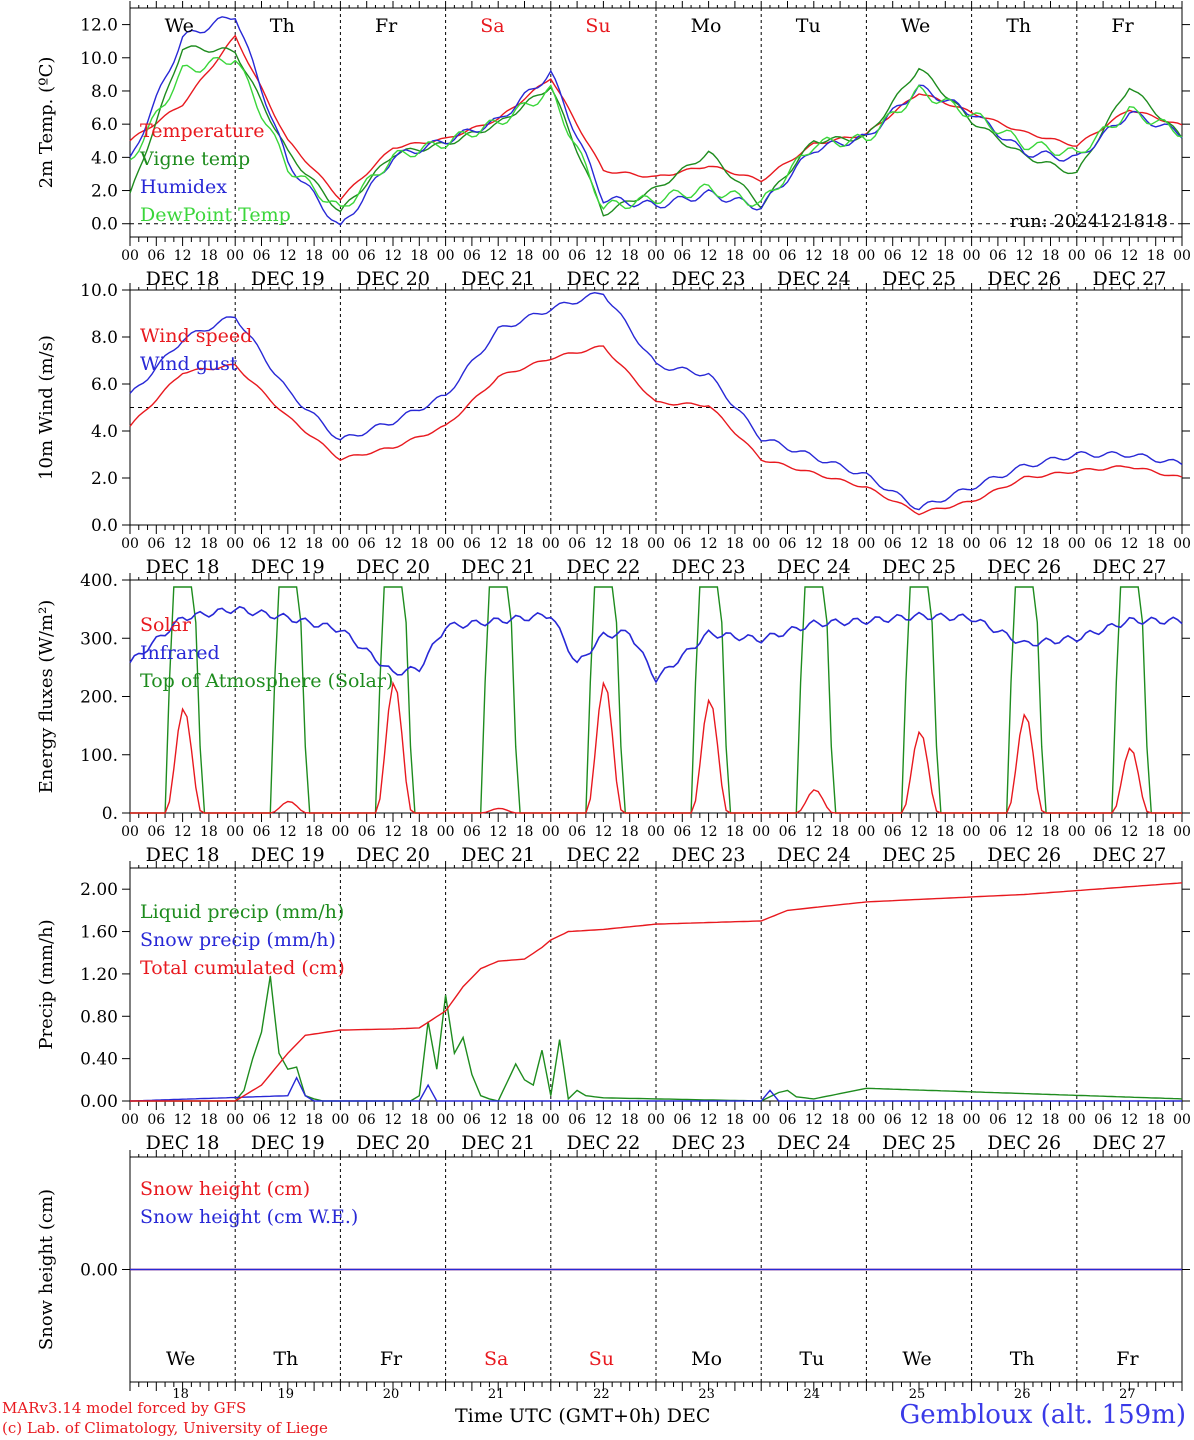 The image size is (1194, 1440). I want to click on series-line-wind-speed, so click(656, 430).